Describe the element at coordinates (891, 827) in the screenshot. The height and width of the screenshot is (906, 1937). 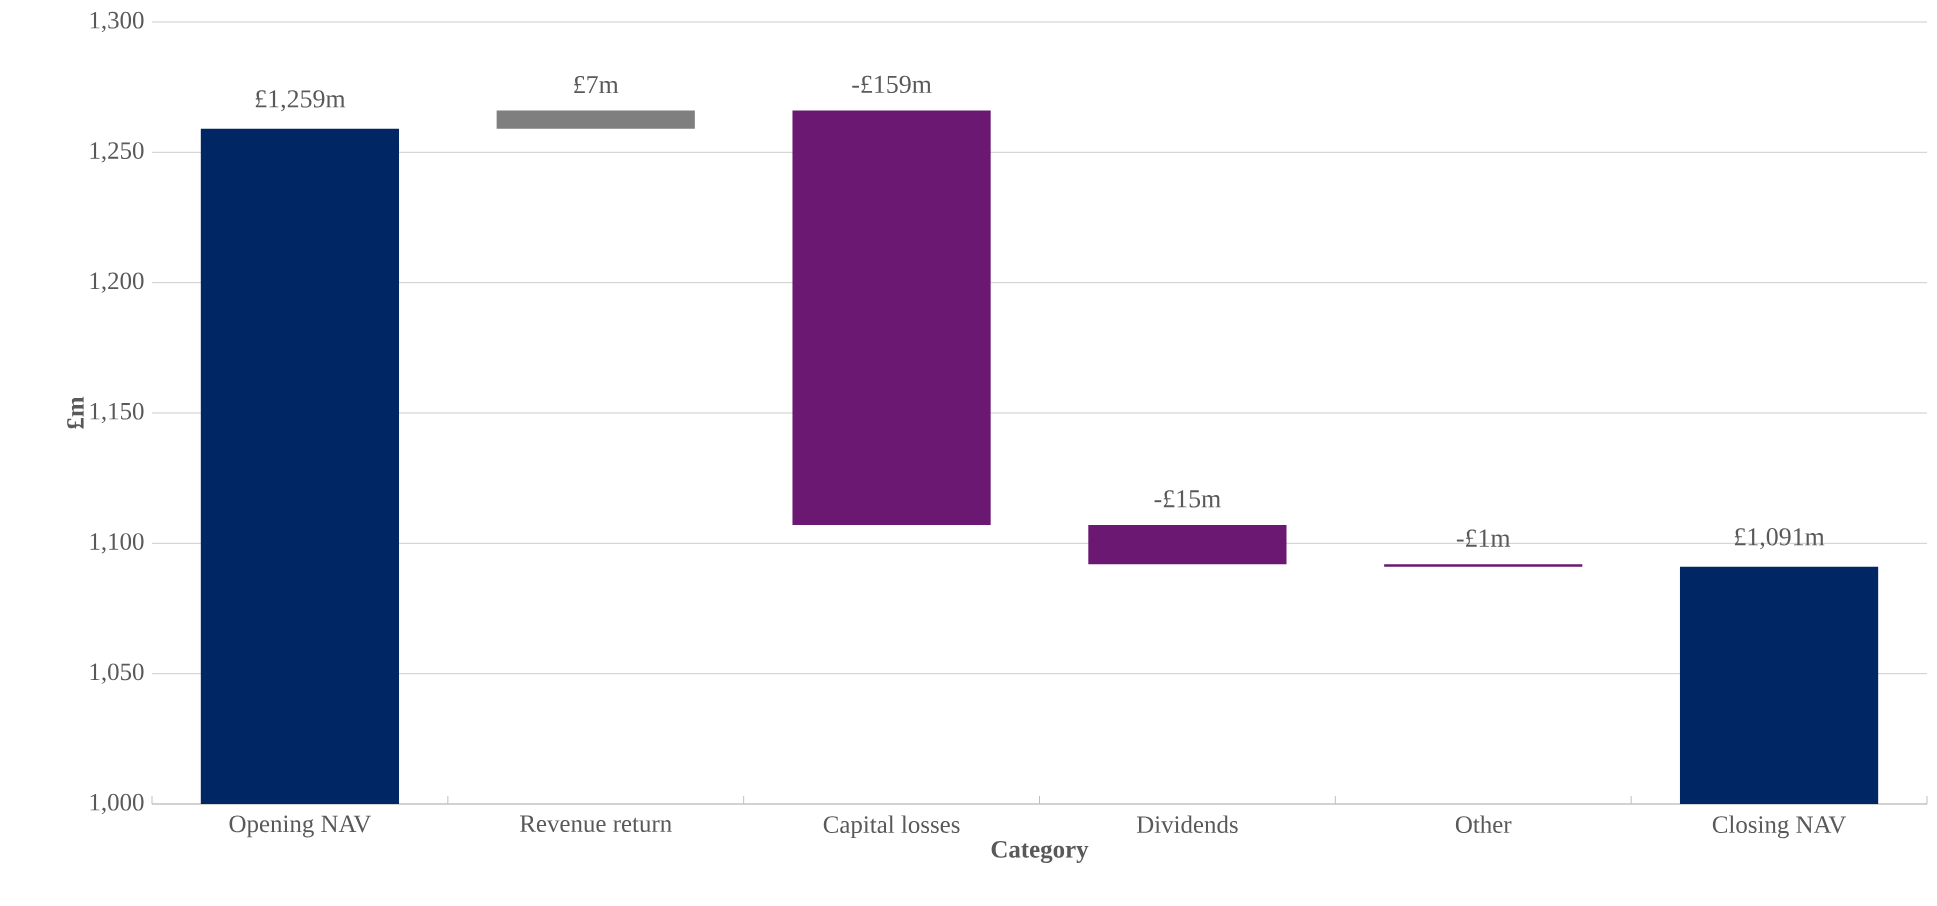
I see `x-tick-label: Capital losses` at that location.